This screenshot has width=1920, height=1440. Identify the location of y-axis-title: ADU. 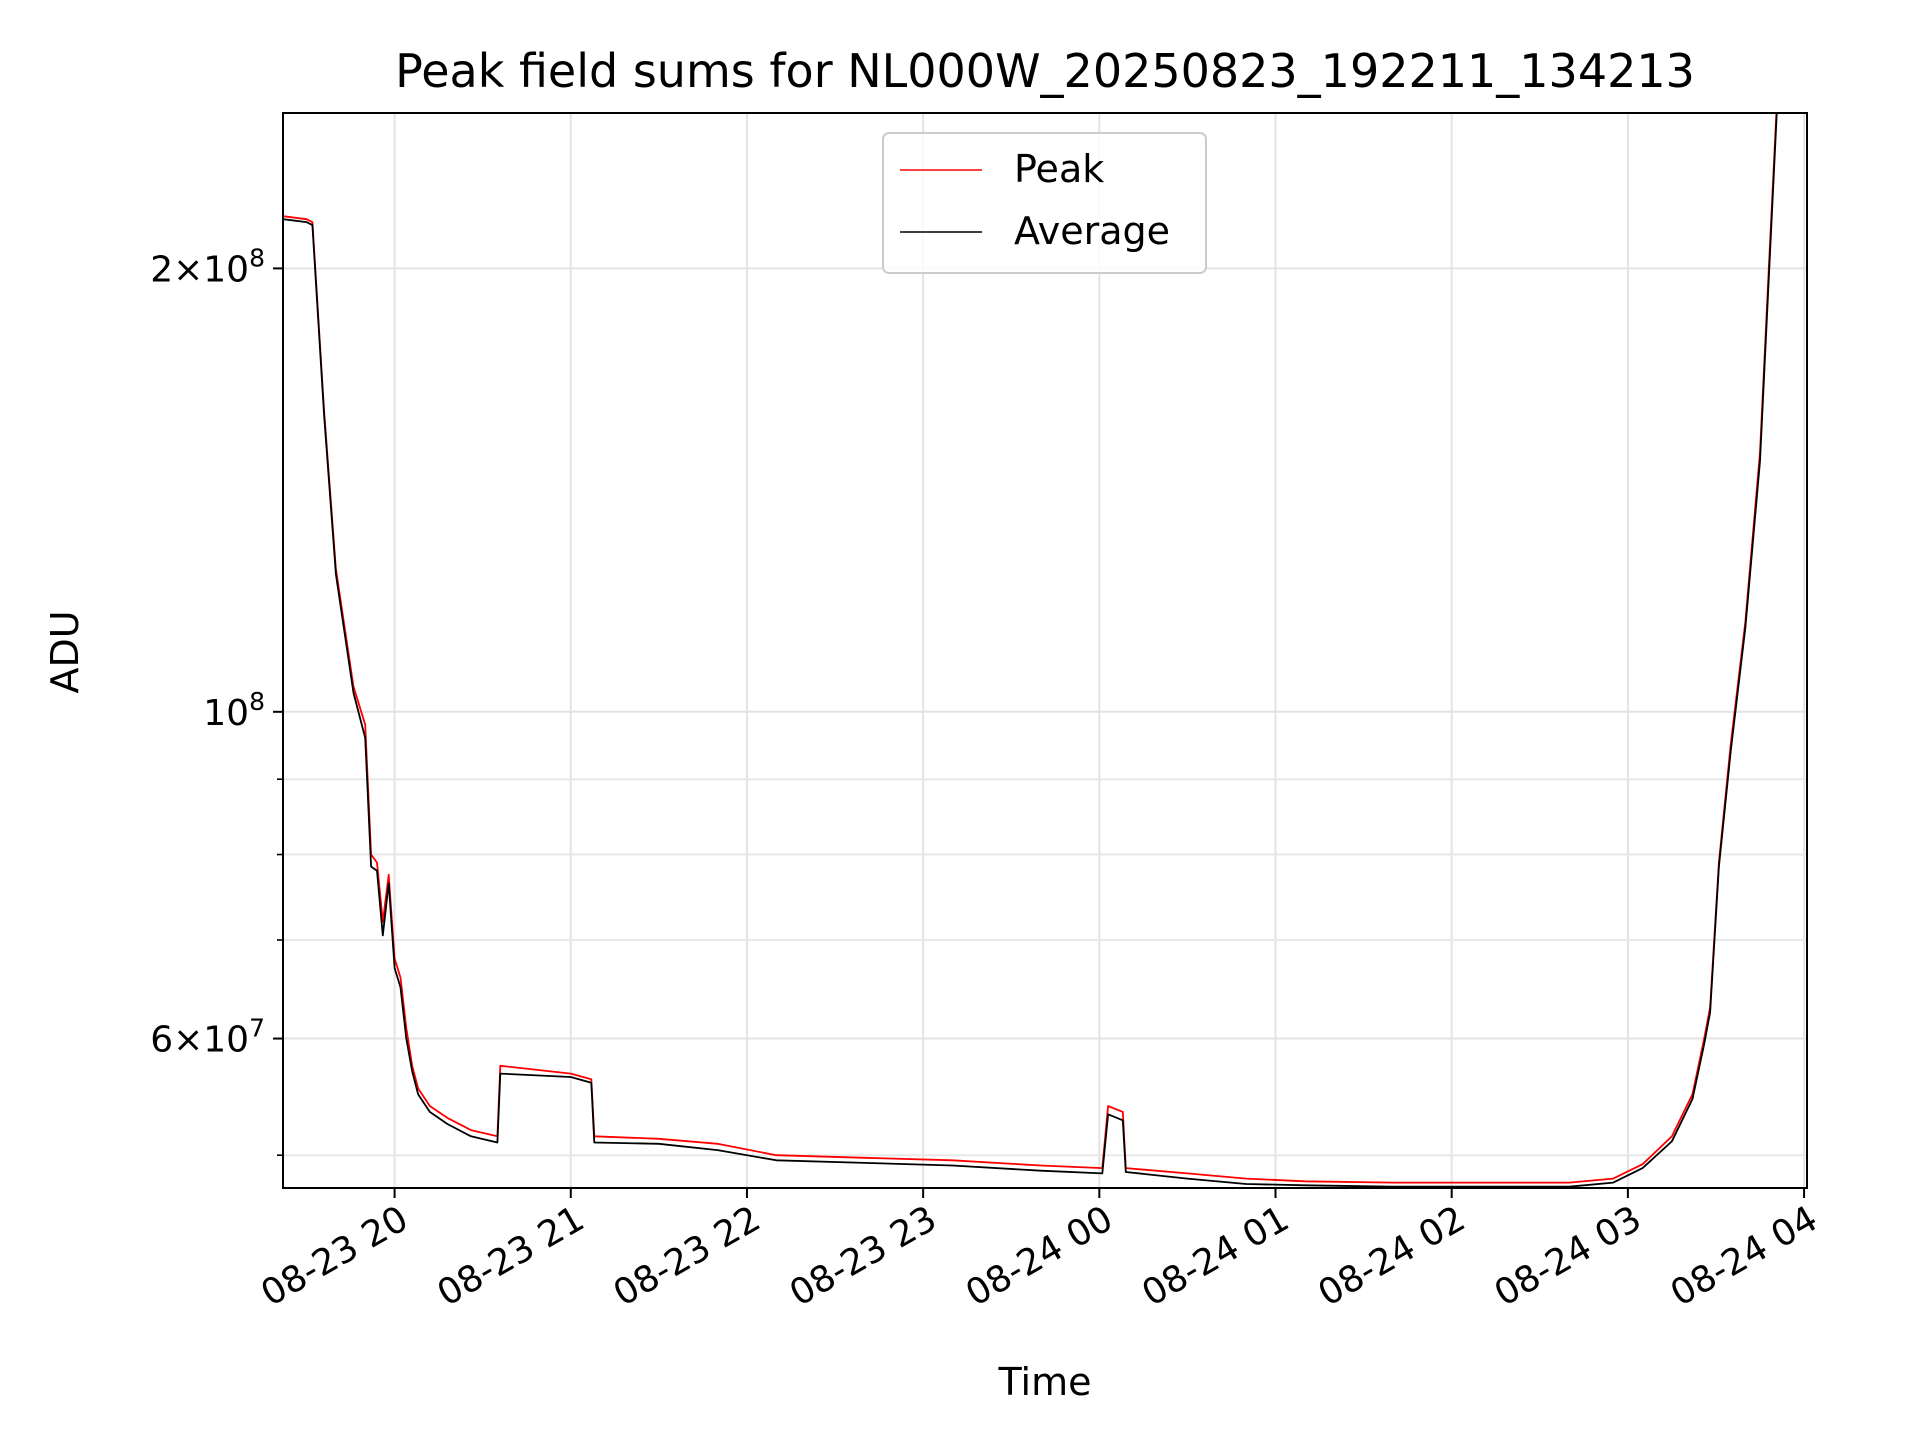
(65, 651).